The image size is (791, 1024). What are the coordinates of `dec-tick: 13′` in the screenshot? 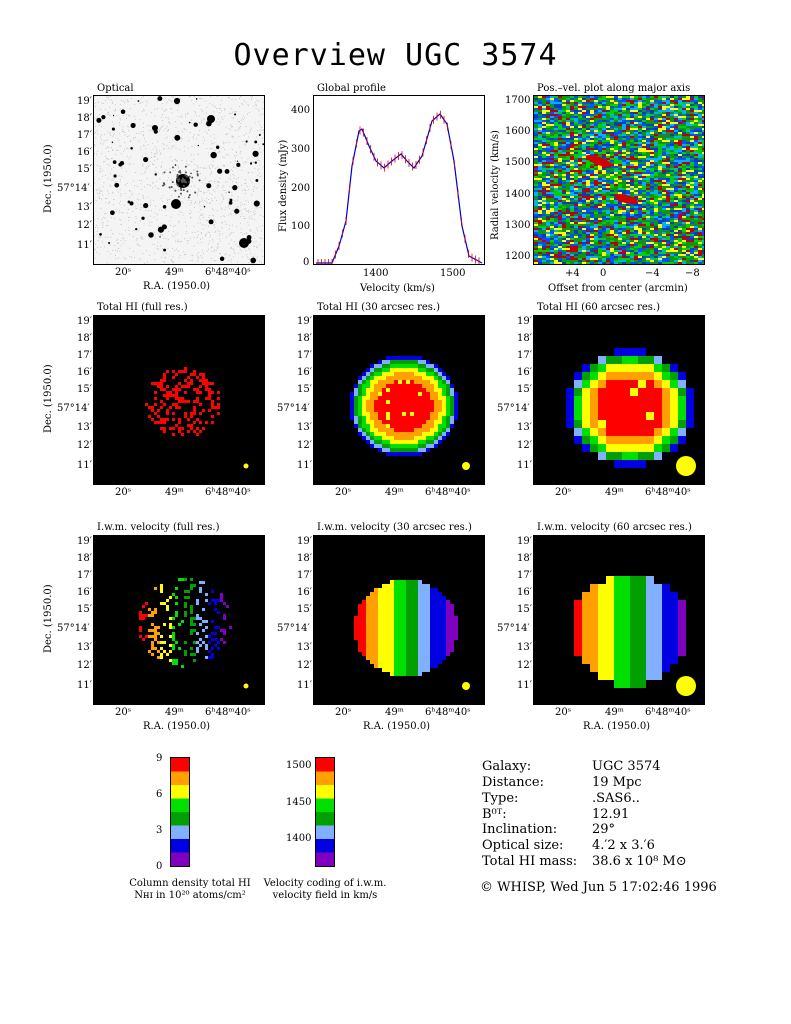 It's located at (524, 427).